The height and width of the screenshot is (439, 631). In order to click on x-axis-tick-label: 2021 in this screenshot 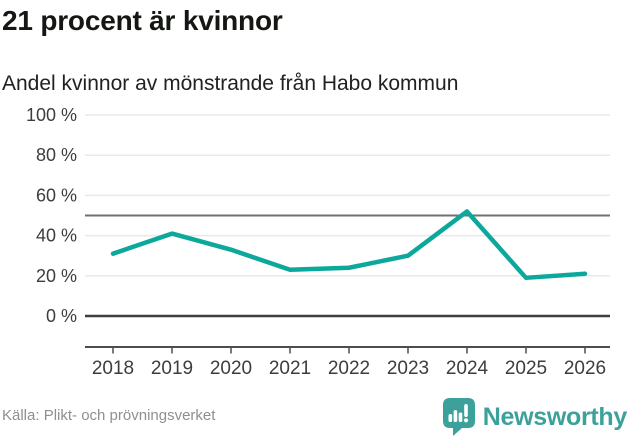, I will do `click(290, 368)`.